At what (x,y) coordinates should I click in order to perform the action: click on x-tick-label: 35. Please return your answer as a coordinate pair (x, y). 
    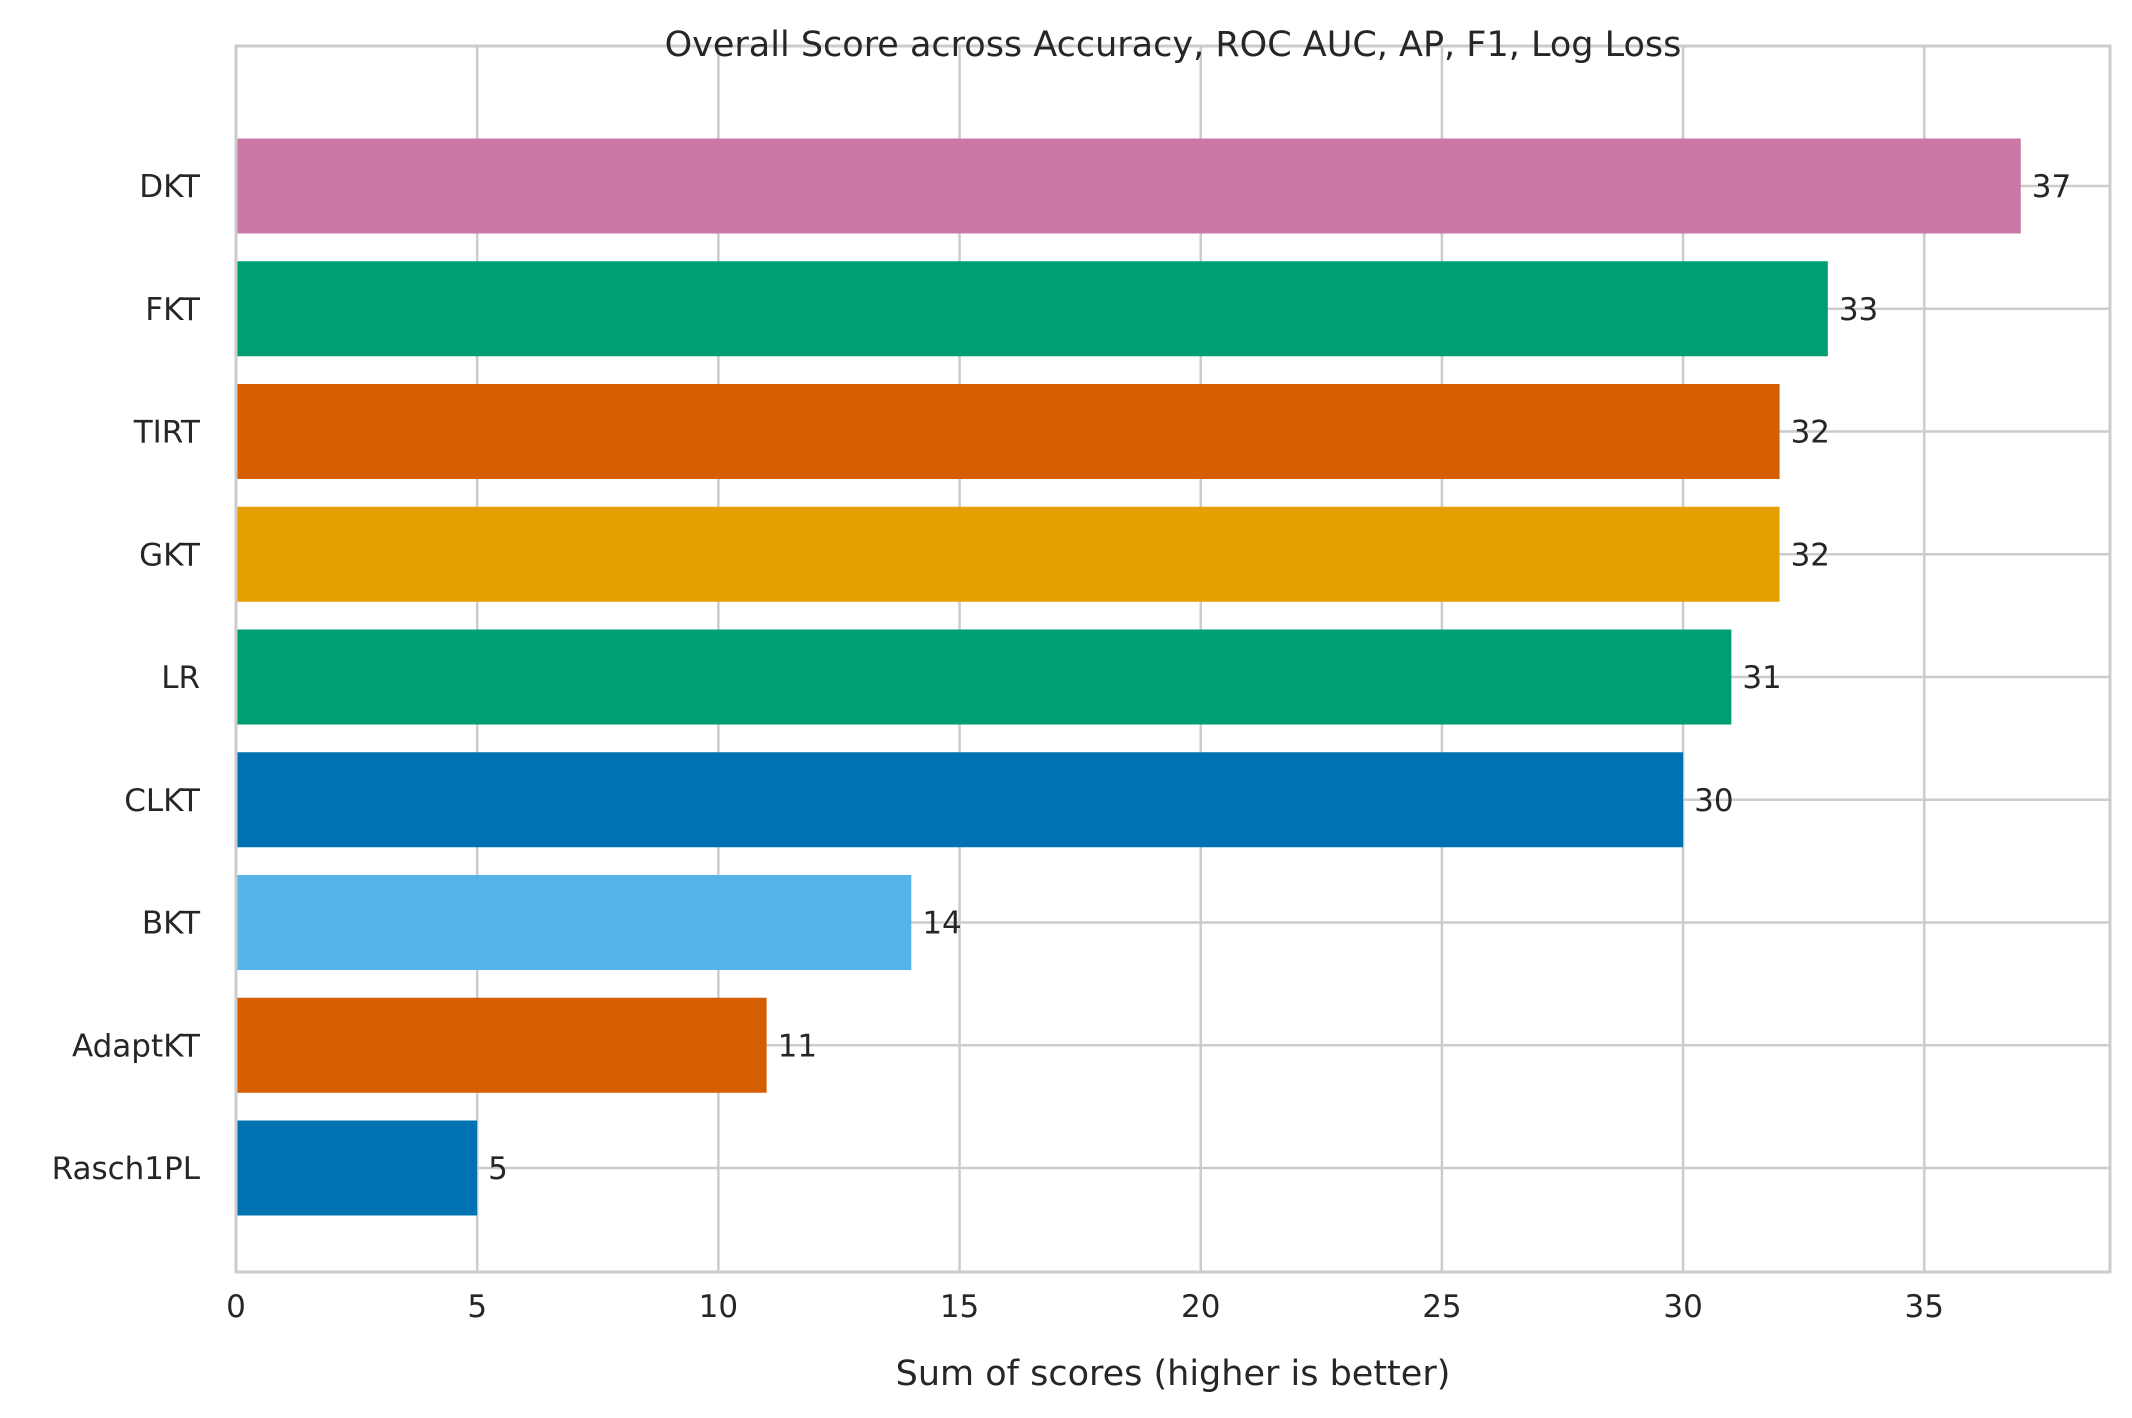
    Looking at the image, I should click on (1924, 1307).